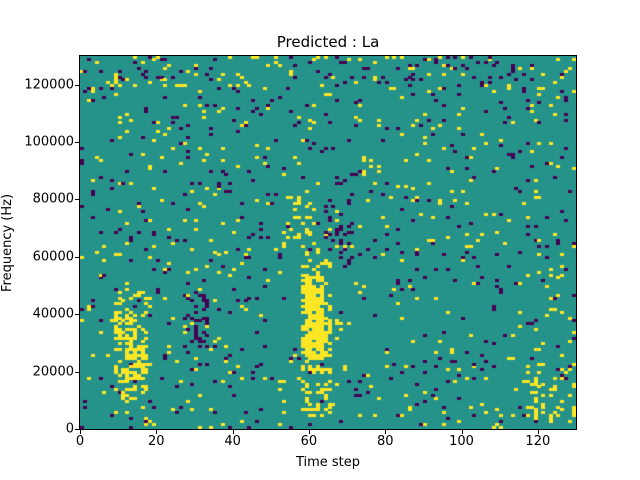 The height and width of the screenshot is (480, 640). What do you see at coordinates (53, 199) in the screenshot?
I see `y-tick-label: 80000` at bounding box center [53, 199].